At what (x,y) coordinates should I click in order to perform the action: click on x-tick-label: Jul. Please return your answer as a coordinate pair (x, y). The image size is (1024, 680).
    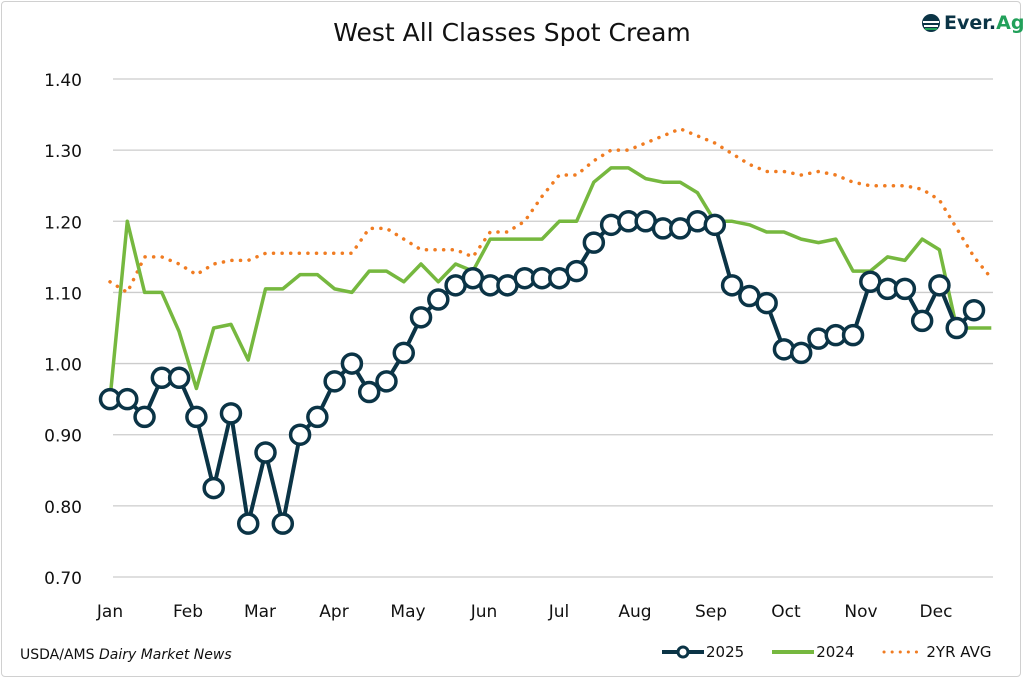
    Looking at the image, I should click on (559, 612).